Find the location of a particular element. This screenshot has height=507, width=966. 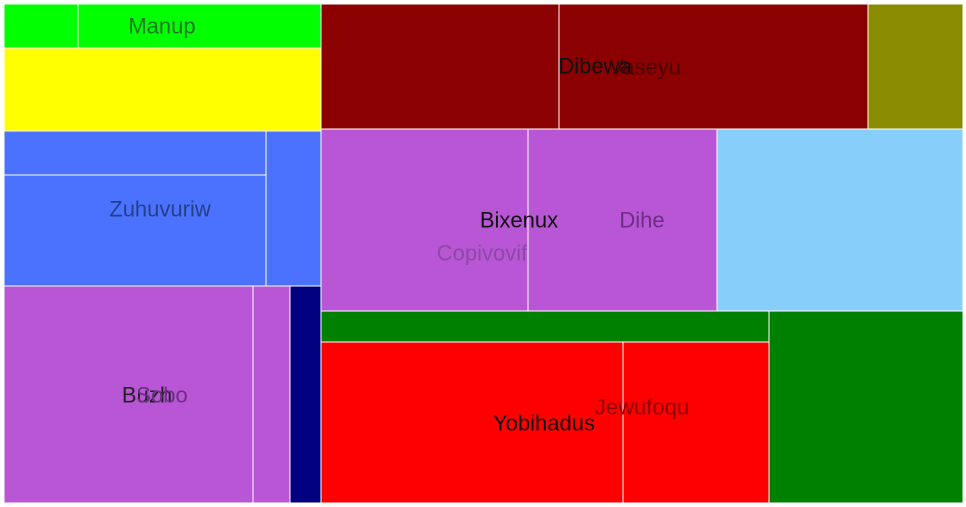

tile-manup is located at coordinates (199, 26).